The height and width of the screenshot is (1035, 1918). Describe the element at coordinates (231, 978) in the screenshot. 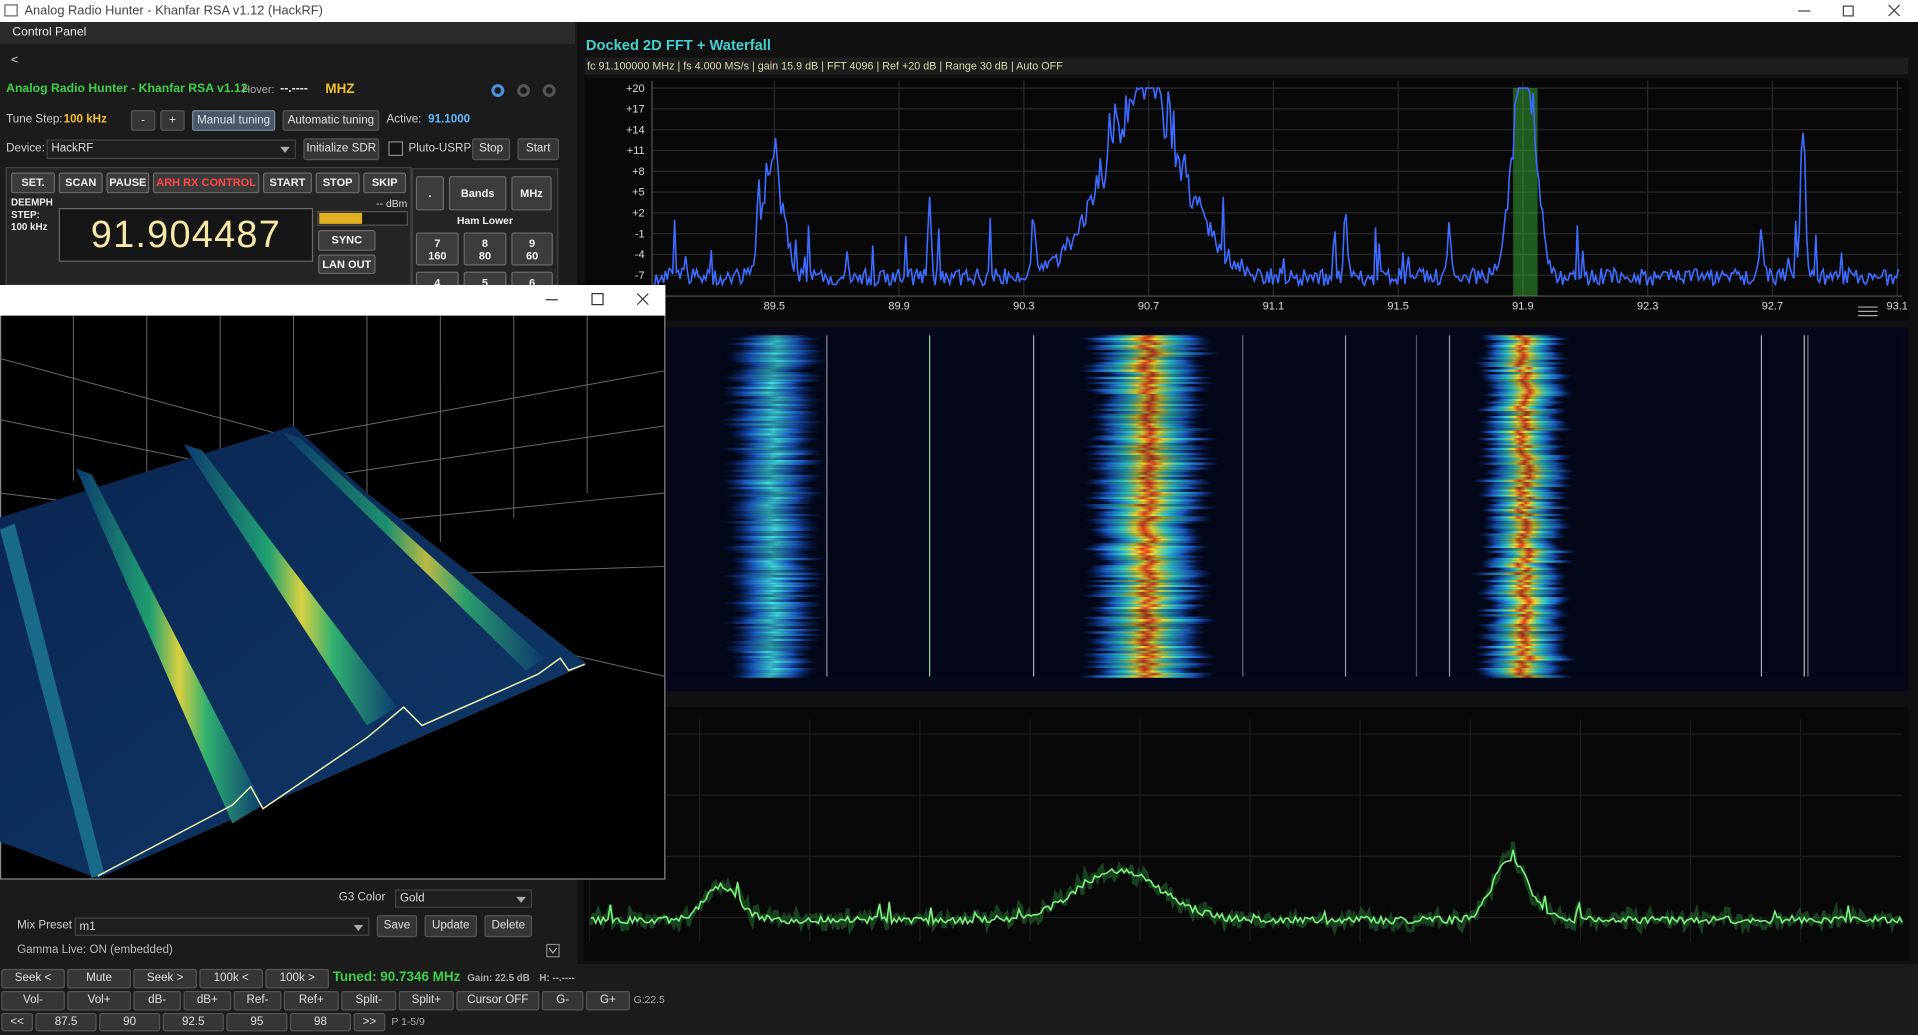

I see `bottom-button: 100k <` at that location.